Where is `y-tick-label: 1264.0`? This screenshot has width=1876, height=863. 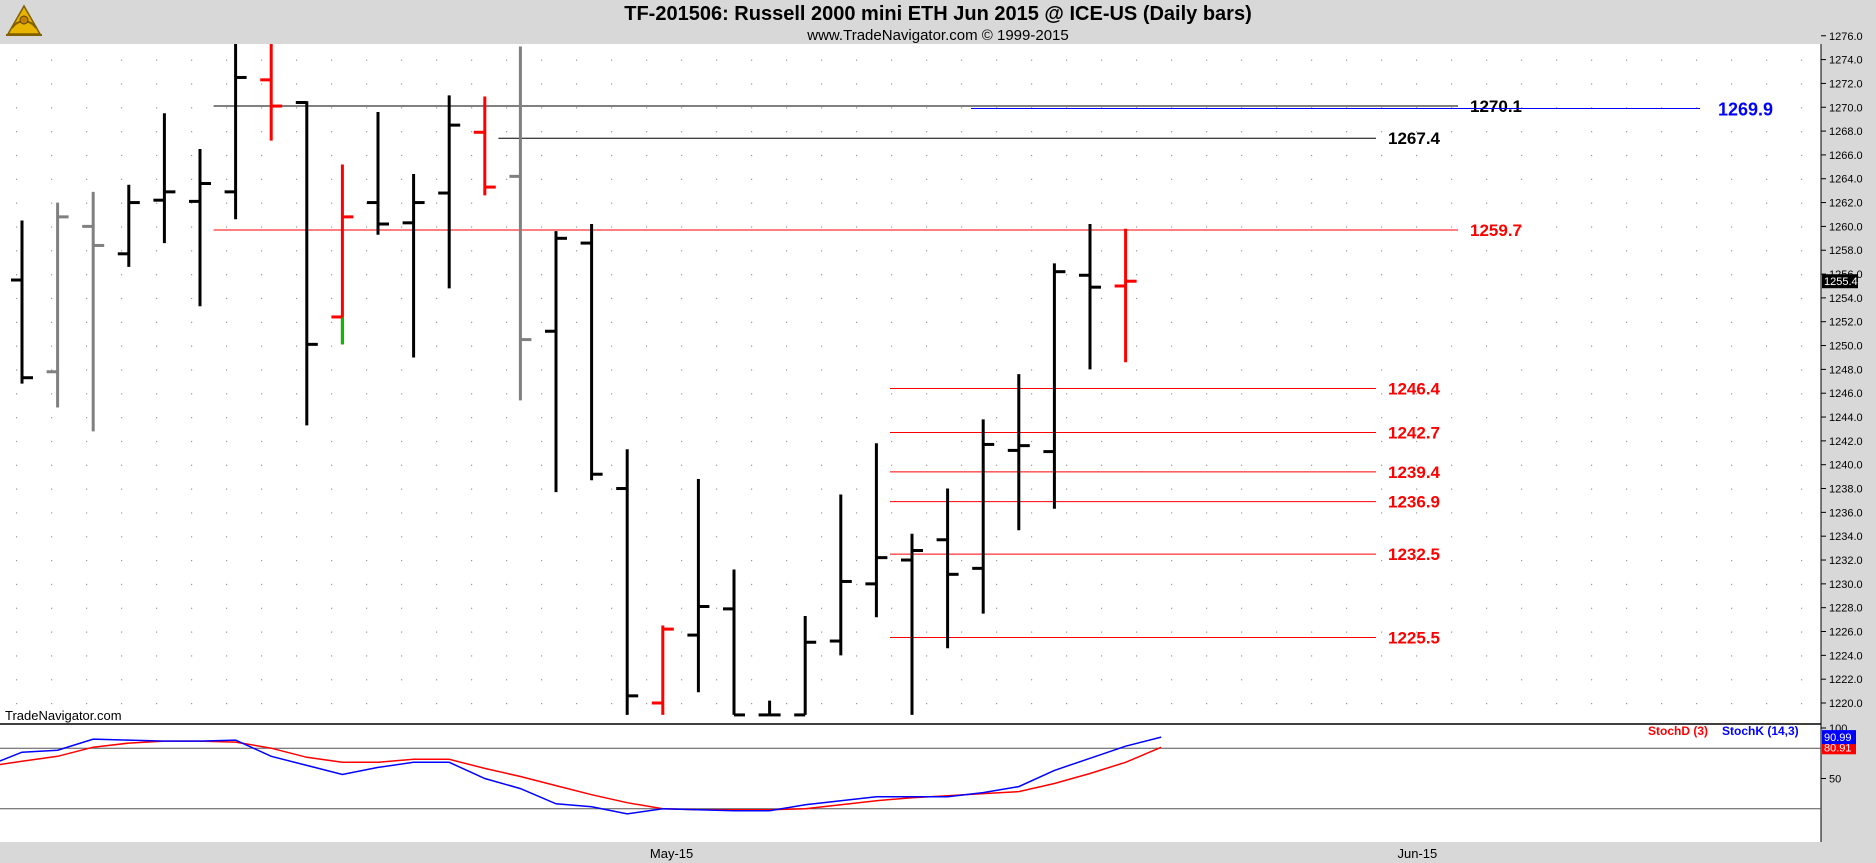 y-tick-label: 1264.0 is located at coordinates (1846, 180).